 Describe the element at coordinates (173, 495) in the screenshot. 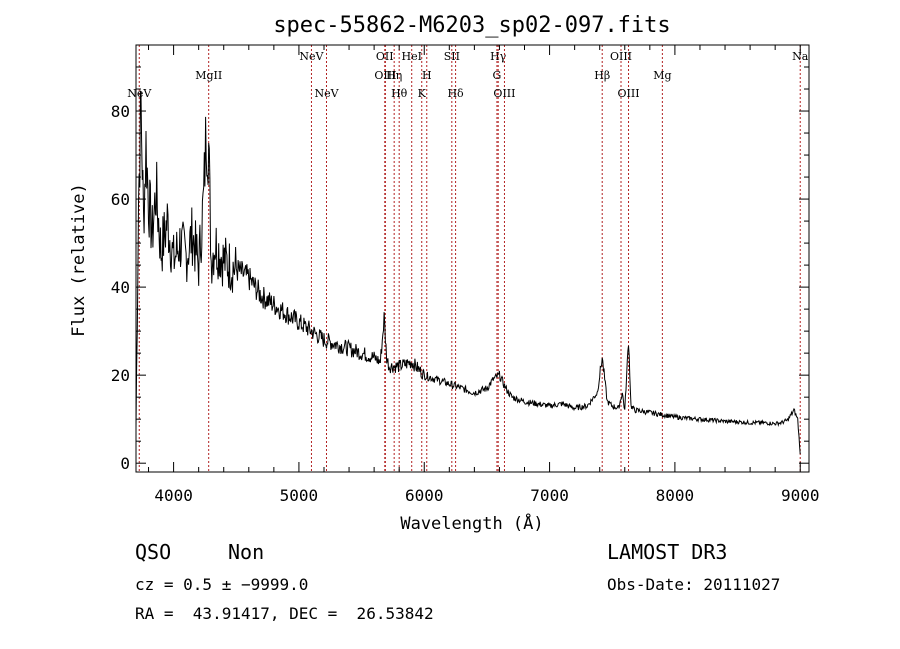

I see `x-tick-label: 4000` at that location.